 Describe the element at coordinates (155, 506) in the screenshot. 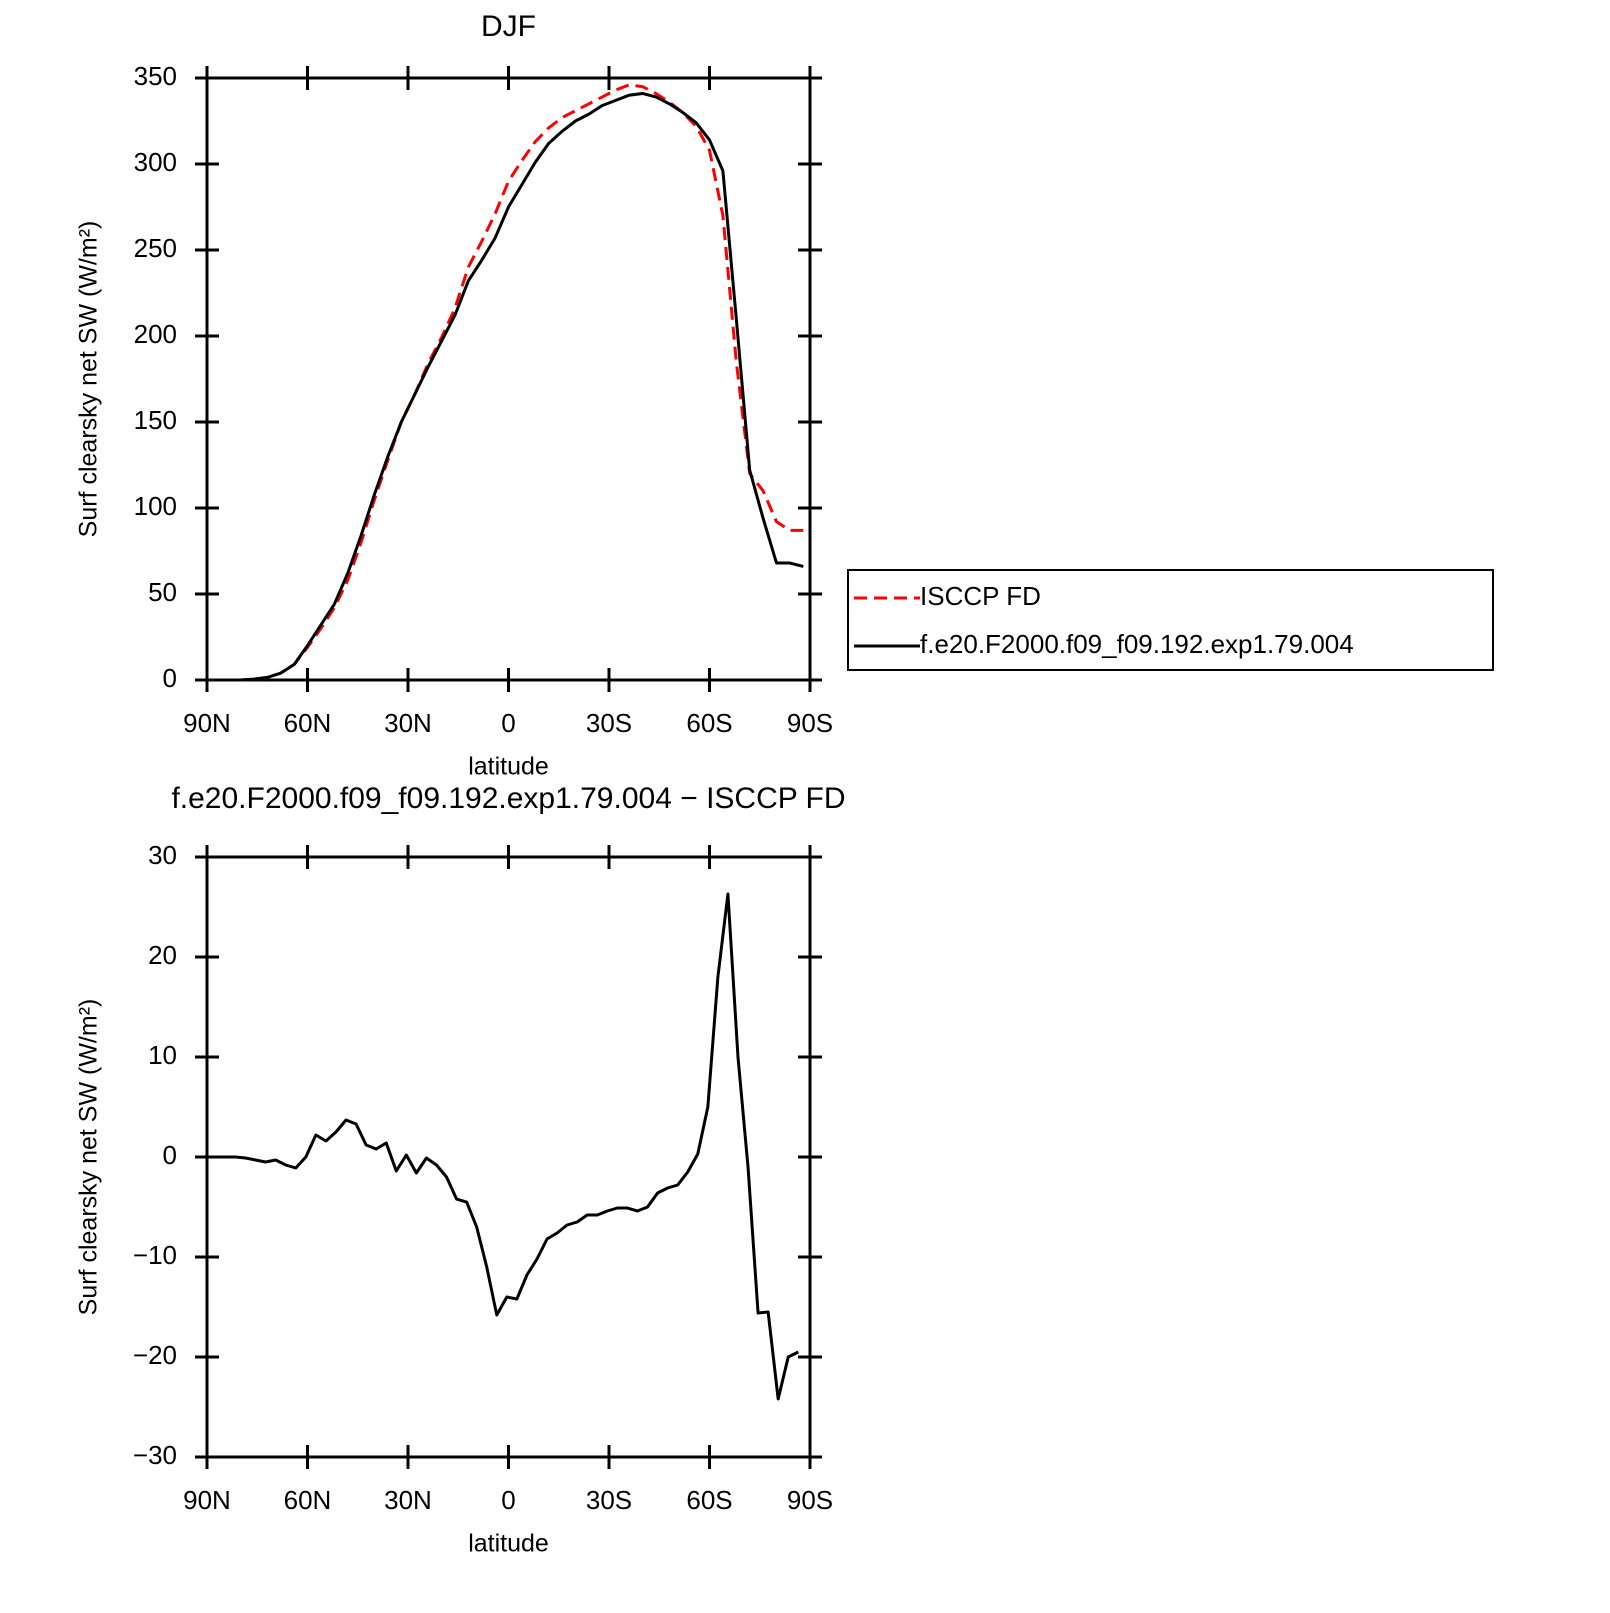

I see `y-tick-label: 100` at that location.